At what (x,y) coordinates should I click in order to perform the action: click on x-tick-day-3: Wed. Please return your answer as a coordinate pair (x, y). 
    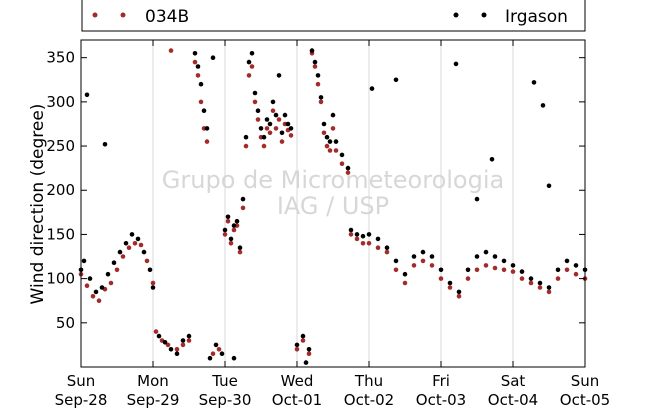
    Looking at the image, I should click on (297, 381).